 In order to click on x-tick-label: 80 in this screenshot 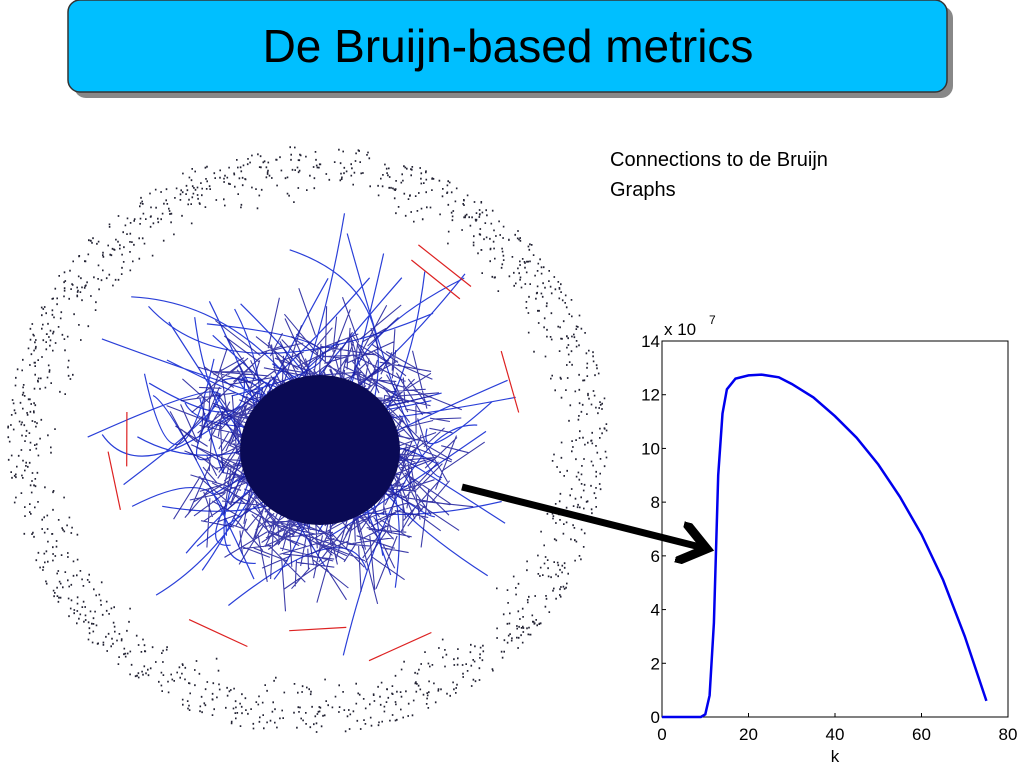, I will do `click(1008, 734)`.